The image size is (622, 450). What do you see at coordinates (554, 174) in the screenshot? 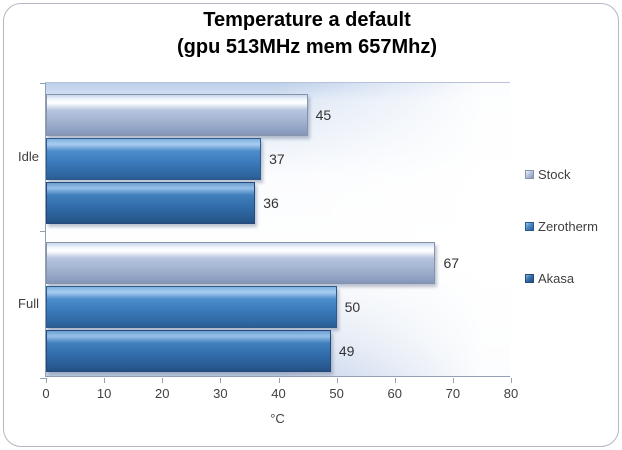
I see `legend-label-stock: Stock` at bounding box center [554, 174].